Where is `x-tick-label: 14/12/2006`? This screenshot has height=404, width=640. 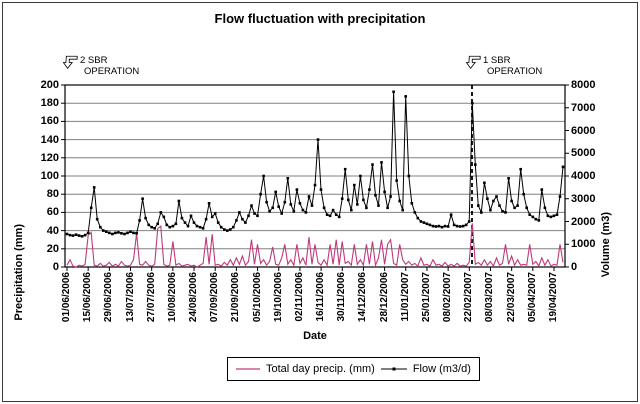 x-tick-label: 14/12/2006 is located at coordinates (363, 297).